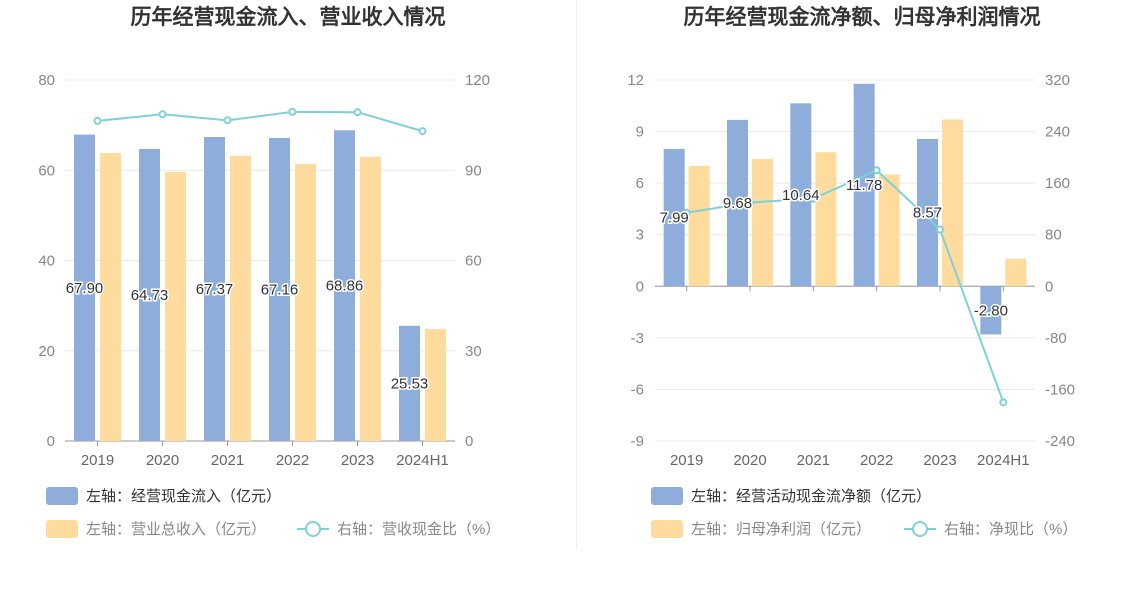  Describe the element at coordinates (640, 183) in the screenshot. I see `left-axis-tick-label: 6` at that location.